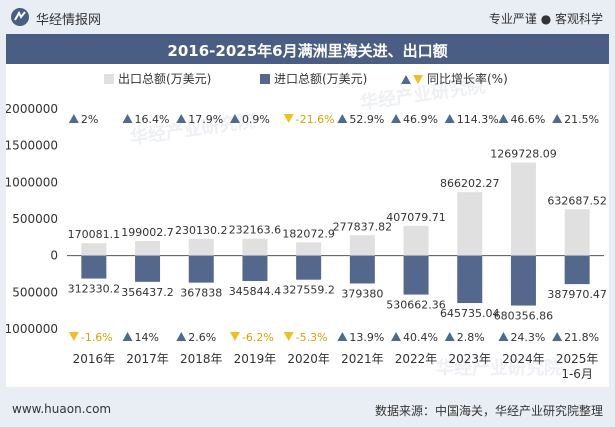  What do you see at coordinates (478, 119) in the screenshot?
I see `export-growth-label: 114.3%` at bounding box center [478, 119].